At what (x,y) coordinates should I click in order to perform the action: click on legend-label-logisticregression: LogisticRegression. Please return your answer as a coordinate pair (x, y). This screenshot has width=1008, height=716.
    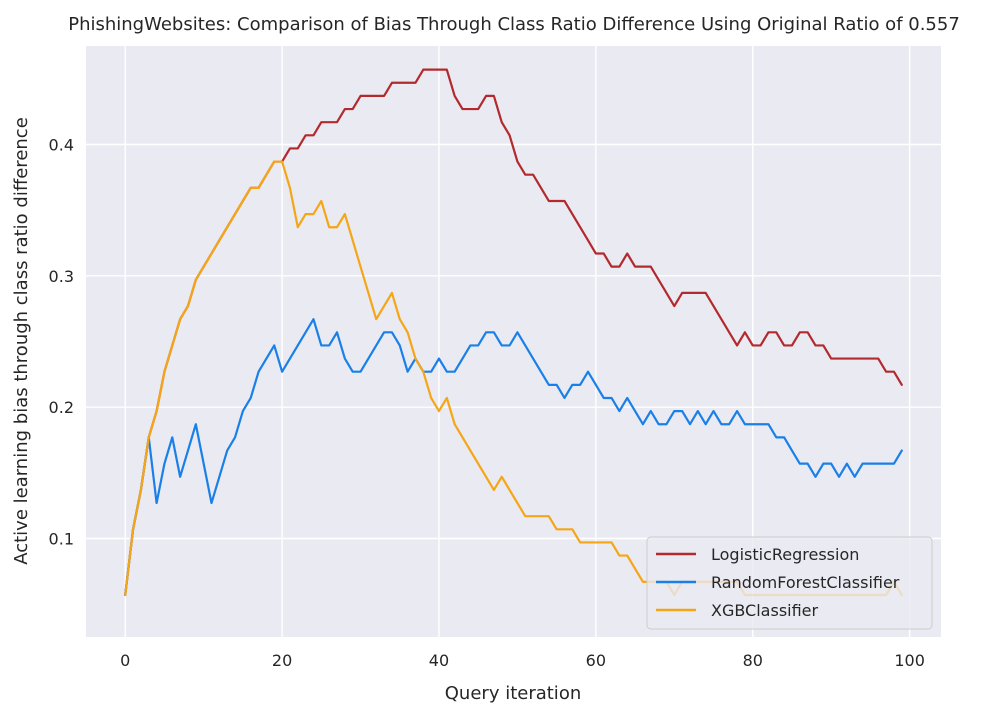
    Looking at the image, I should click on (785, 554).